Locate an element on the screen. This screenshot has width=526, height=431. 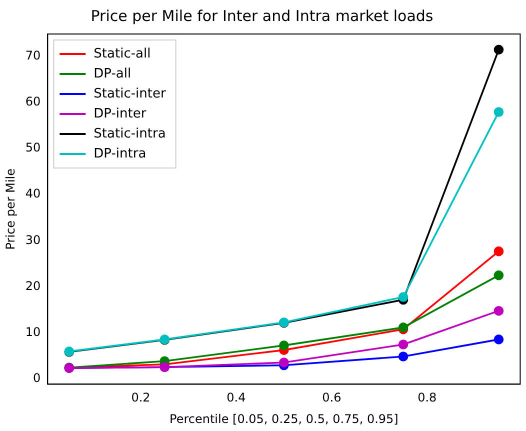
chart-title: Price per Mile for Inter and Intra market loads is located at coordinates (262, 15).